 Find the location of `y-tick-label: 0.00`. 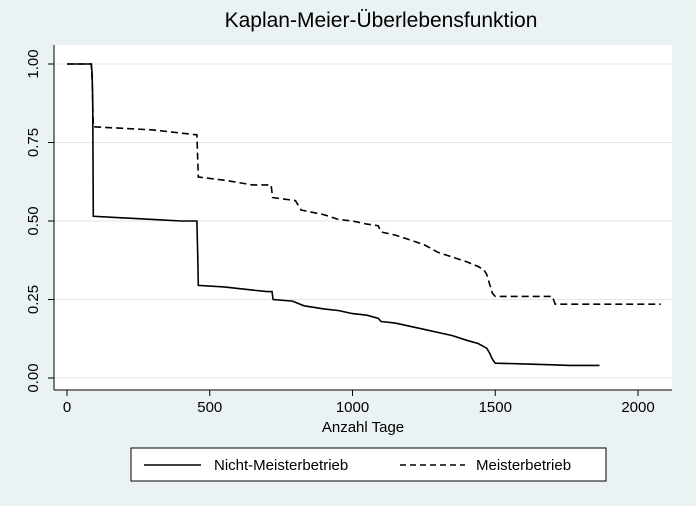

y-tick-label: 0.00 is located at coordinates (33, 377).